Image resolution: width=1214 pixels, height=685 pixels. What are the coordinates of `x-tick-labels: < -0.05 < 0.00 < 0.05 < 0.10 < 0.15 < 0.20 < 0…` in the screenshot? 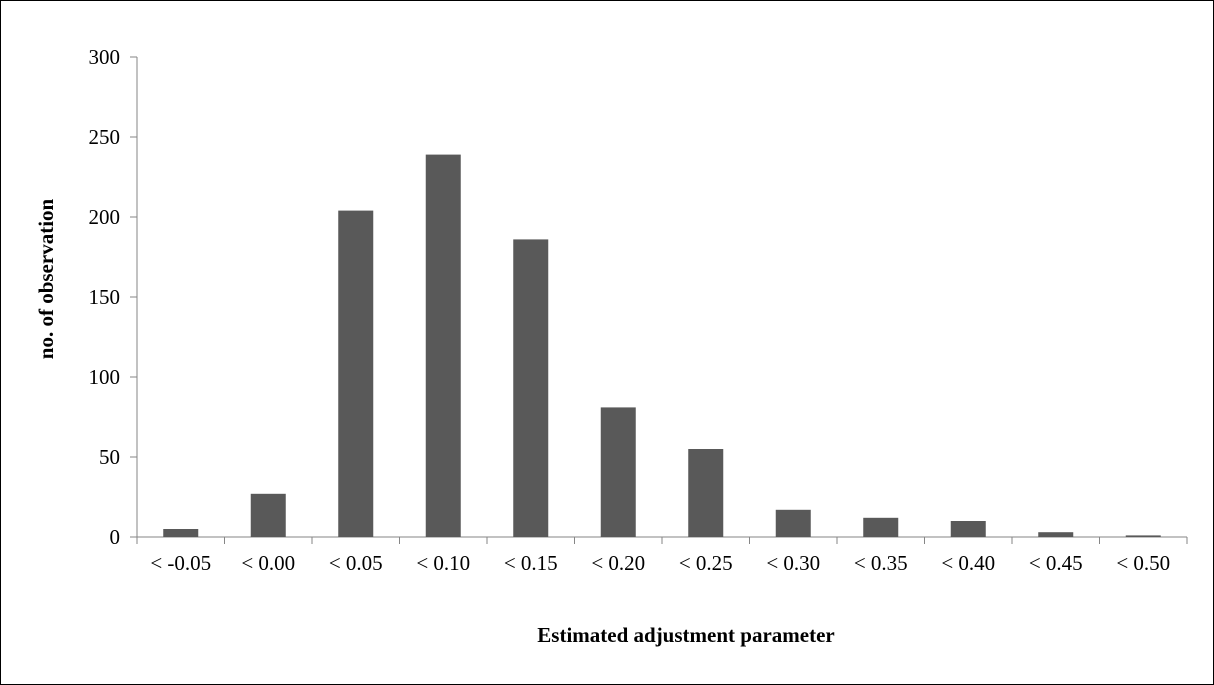 It's located at (660, 563).